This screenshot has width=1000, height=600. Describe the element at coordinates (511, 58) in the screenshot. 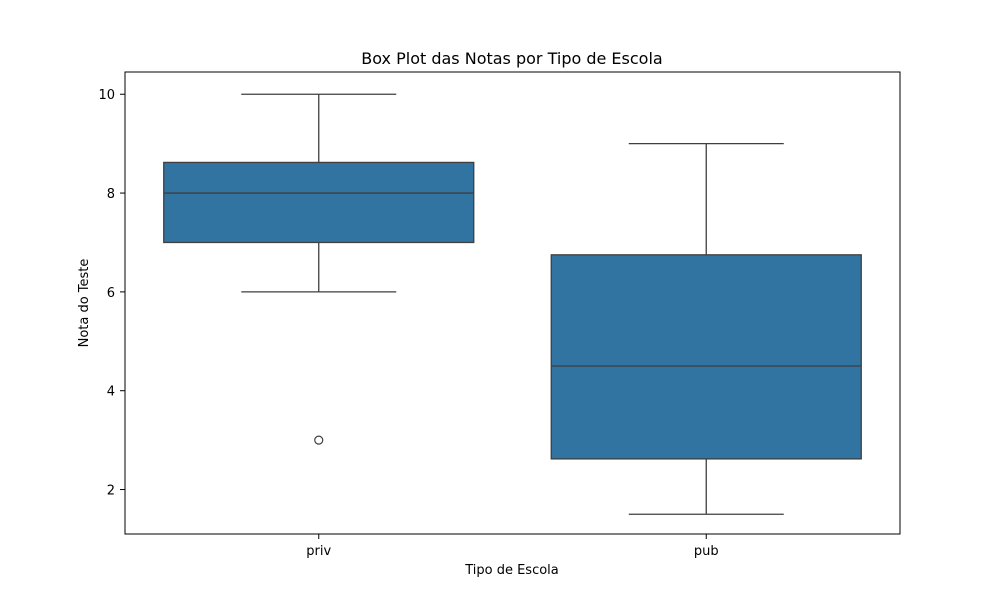

I see `chart-title: Box Plot das Notas por Tipo de Escola` at that location.